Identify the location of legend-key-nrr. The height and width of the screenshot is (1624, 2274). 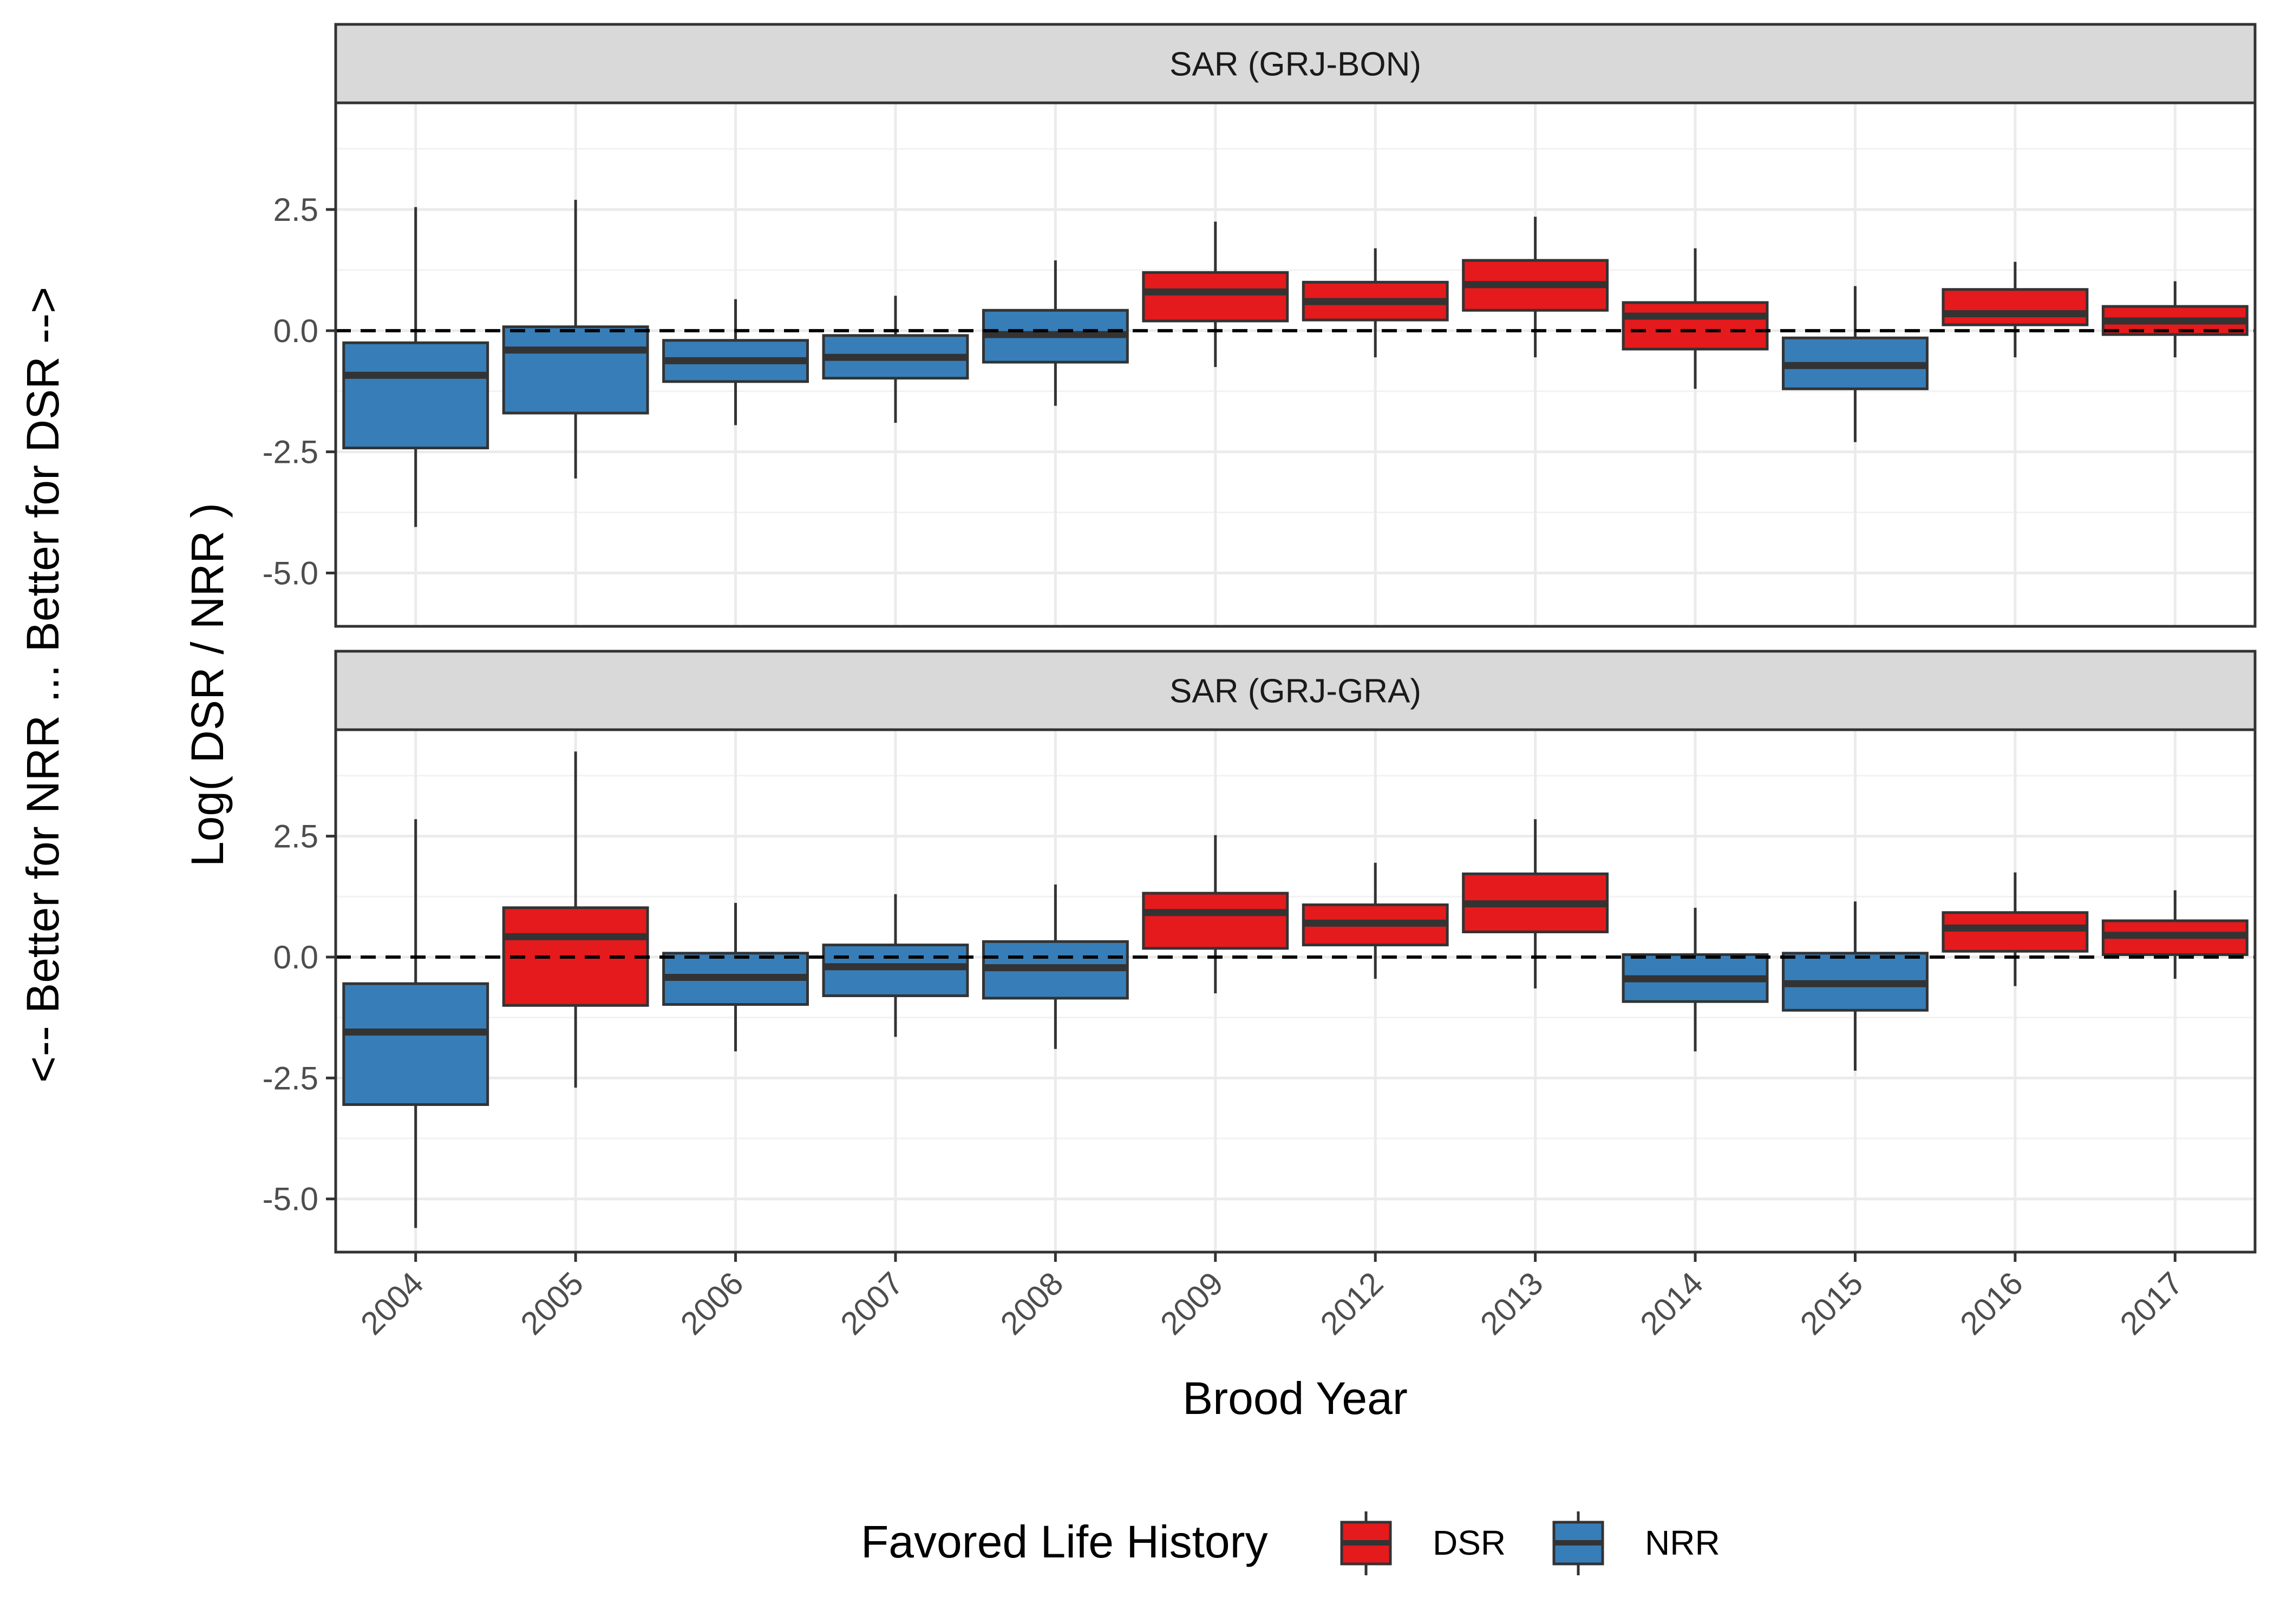
(1578, 1543).